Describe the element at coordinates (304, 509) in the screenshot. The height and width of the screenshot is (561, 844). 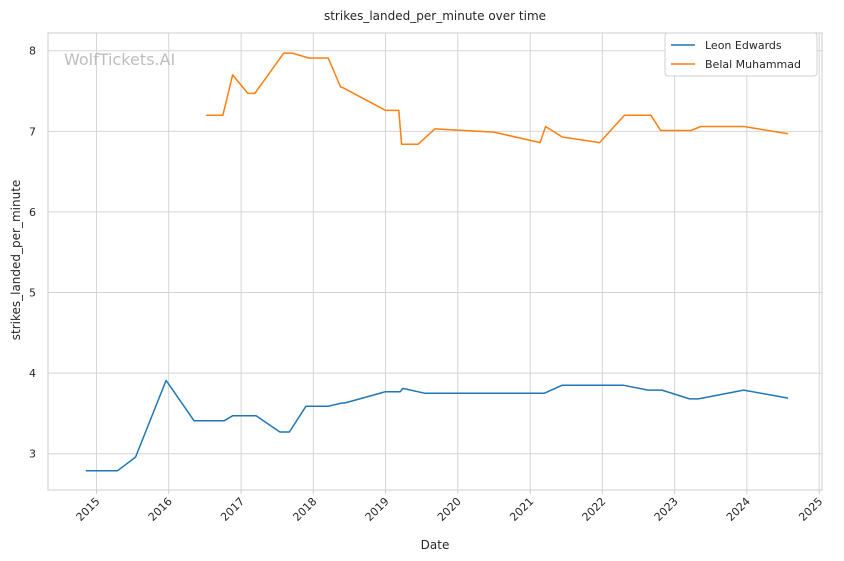
I see `x-tick-label: 2018` at that location.